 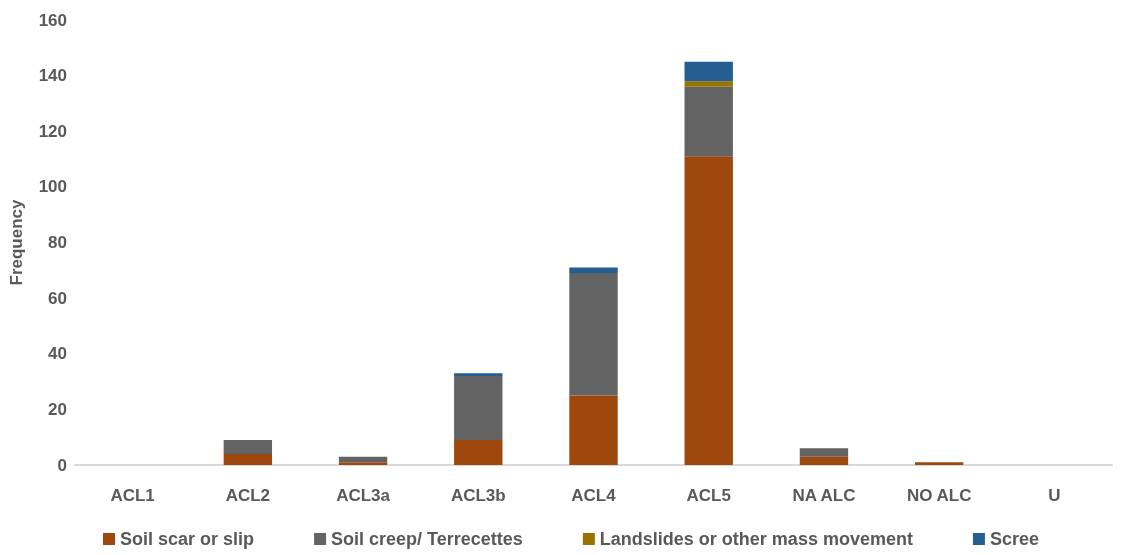 What do you see at coordinates (756, 539) in the screenshot?
I see `legend-label: Landslides or other mass movement` at bounding box center [756, 539].